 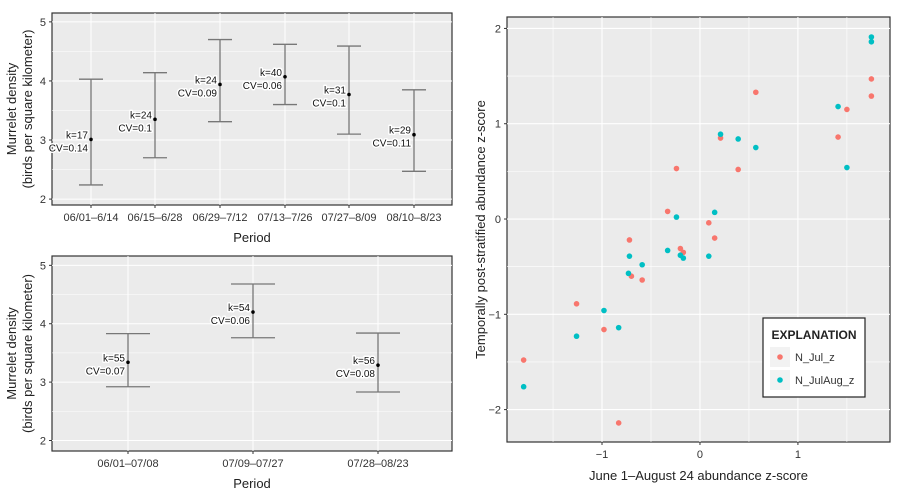 I want to click on x-tick-label: 07/09–07/27, so click(x=252, y=464).